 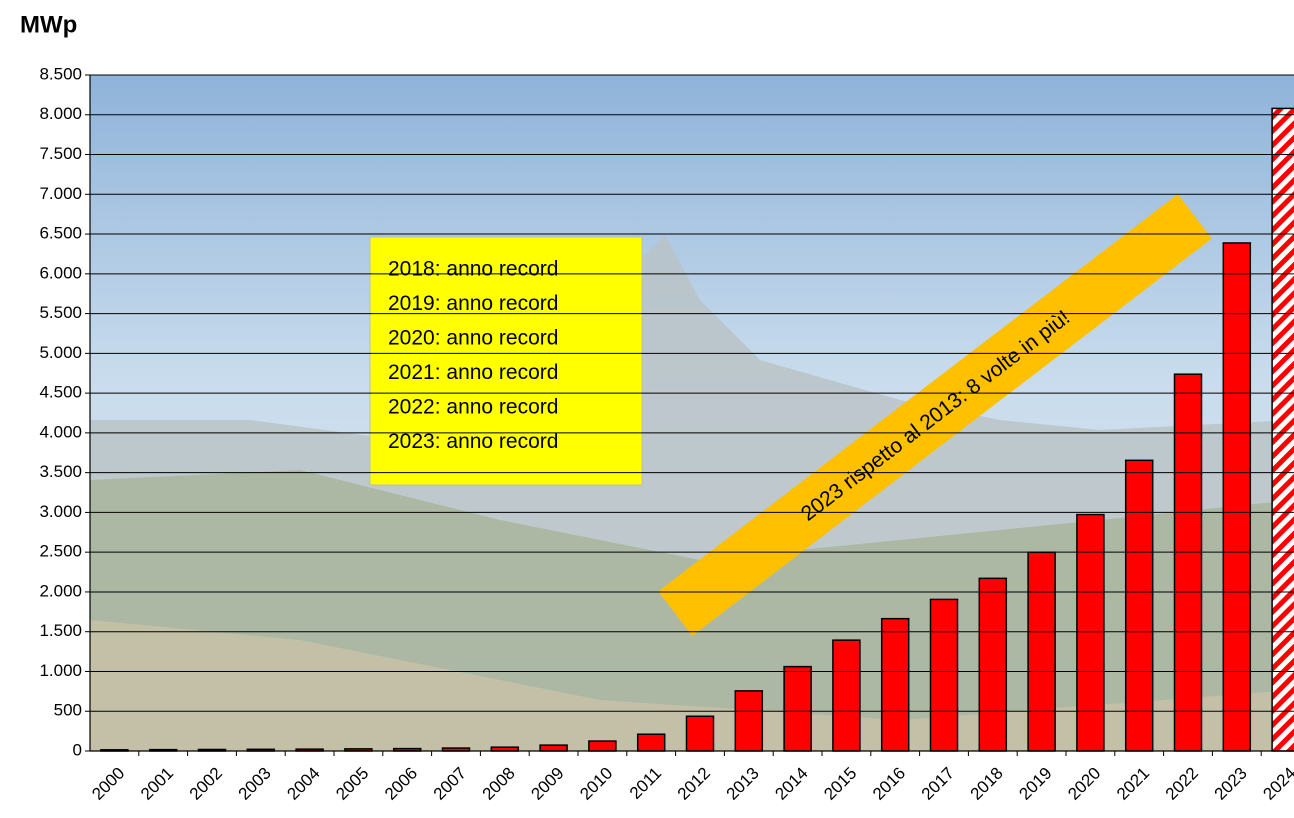 What do you see at coordinates (60, 352) in the screenshot?
I see `y-tick-label: 5.000` at bounding box center [60, 352].